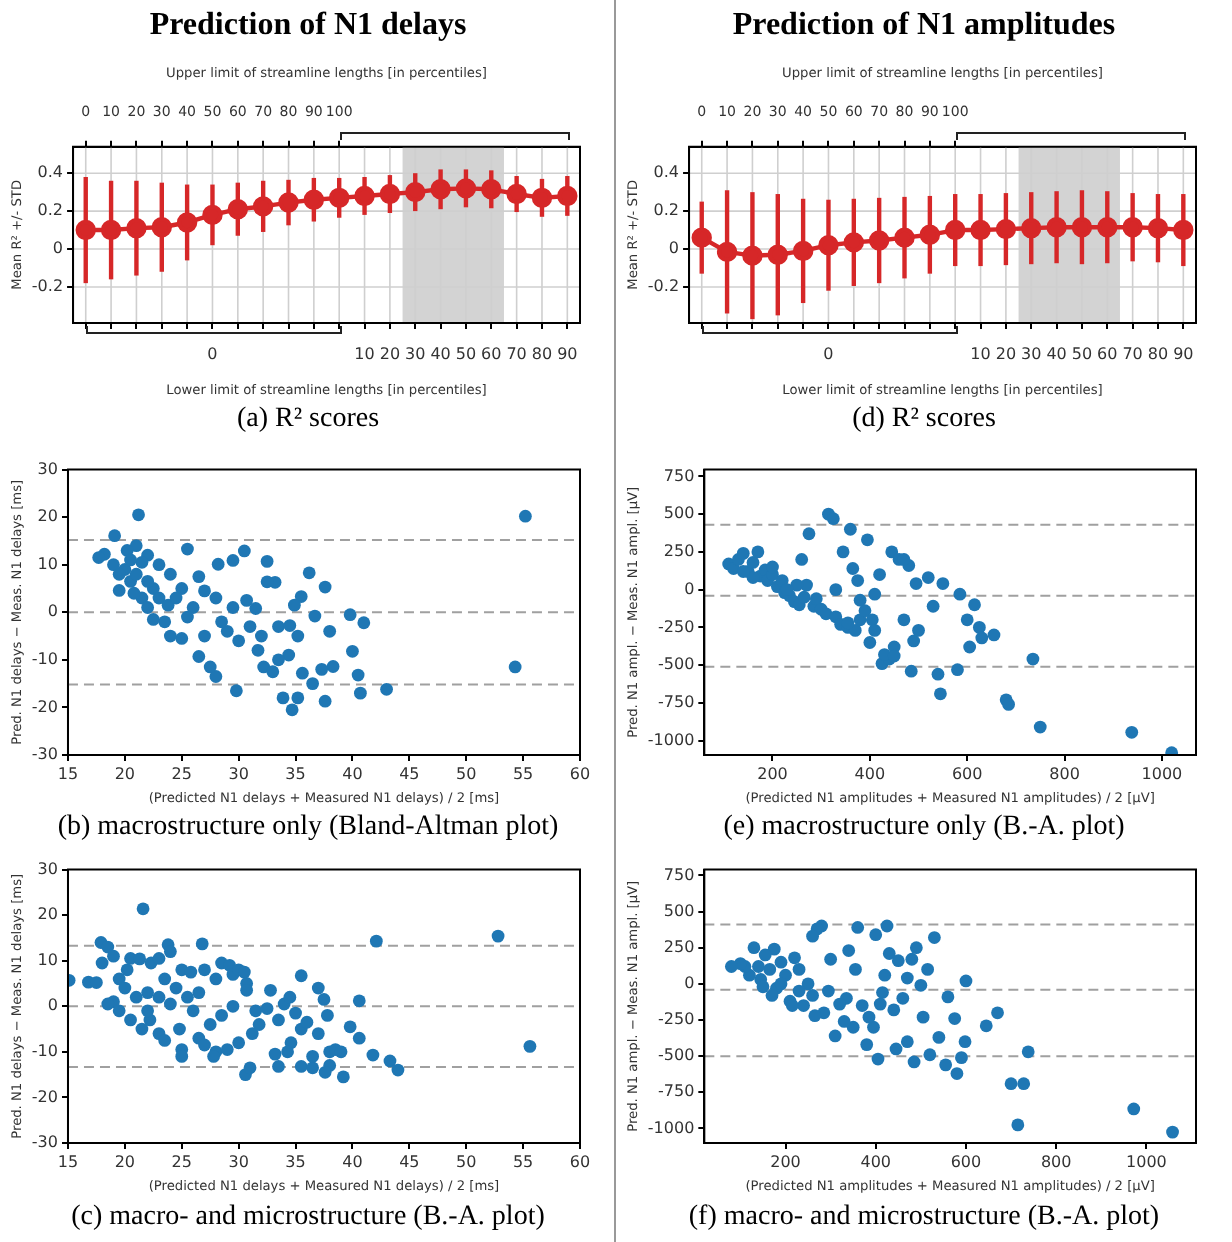 The height and width of the screenshot is (1242, 1232). I want to click on text: (d) R² scores, so click(924, 420).